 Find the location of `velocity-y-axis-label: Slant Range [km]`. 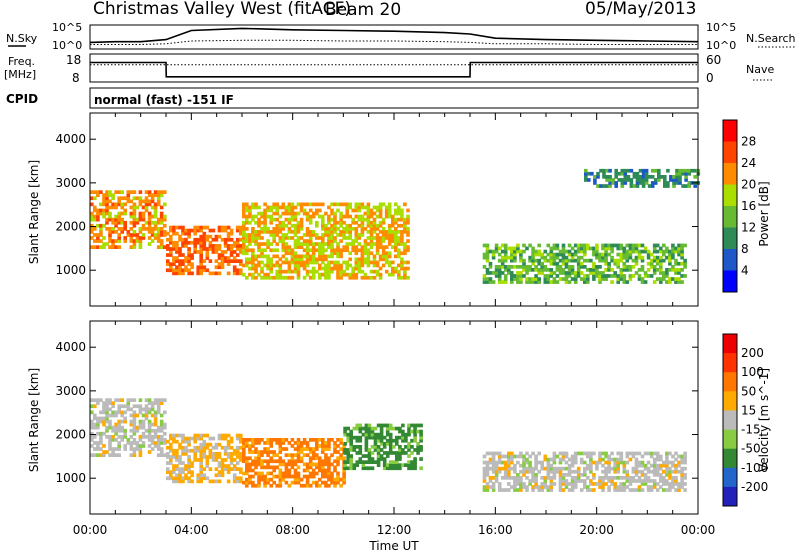

velocity-y-axis-label: Slant Range [km] is located at coordinates (34, 420).